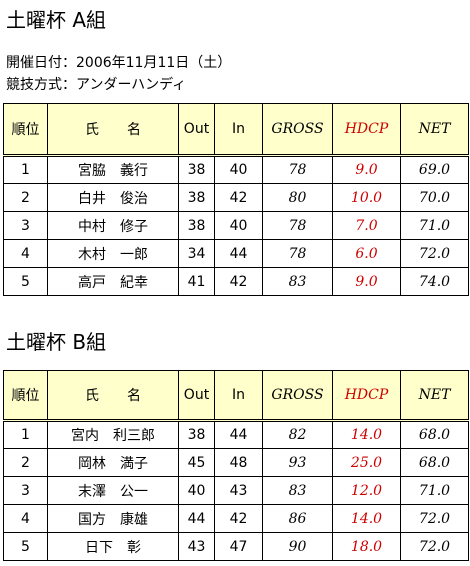 The height and width of the screenshot is (566, 470). Describe the element at coordinates (366, 462) in the screenshot. I see `cell: 25.0` at that location.